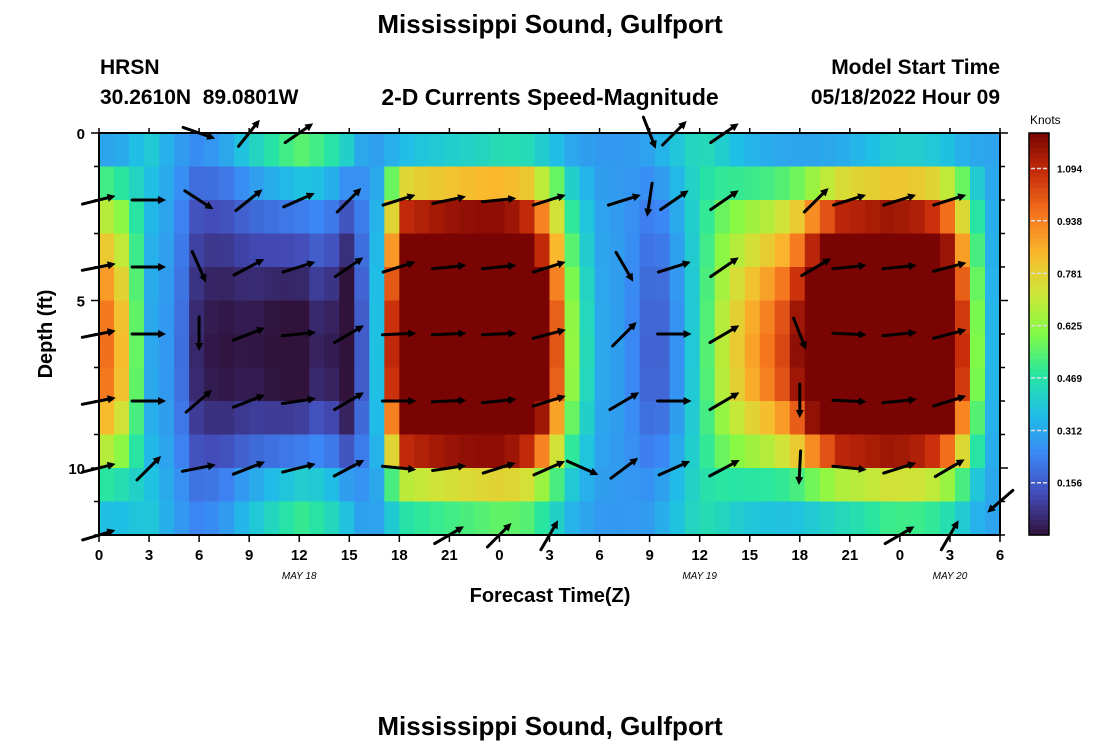 The height and width of the screenshot is (750, 1100). Describe the element at coordinates (799, 555) in the screenshot. I see `x-tick-label: 18` at that location.